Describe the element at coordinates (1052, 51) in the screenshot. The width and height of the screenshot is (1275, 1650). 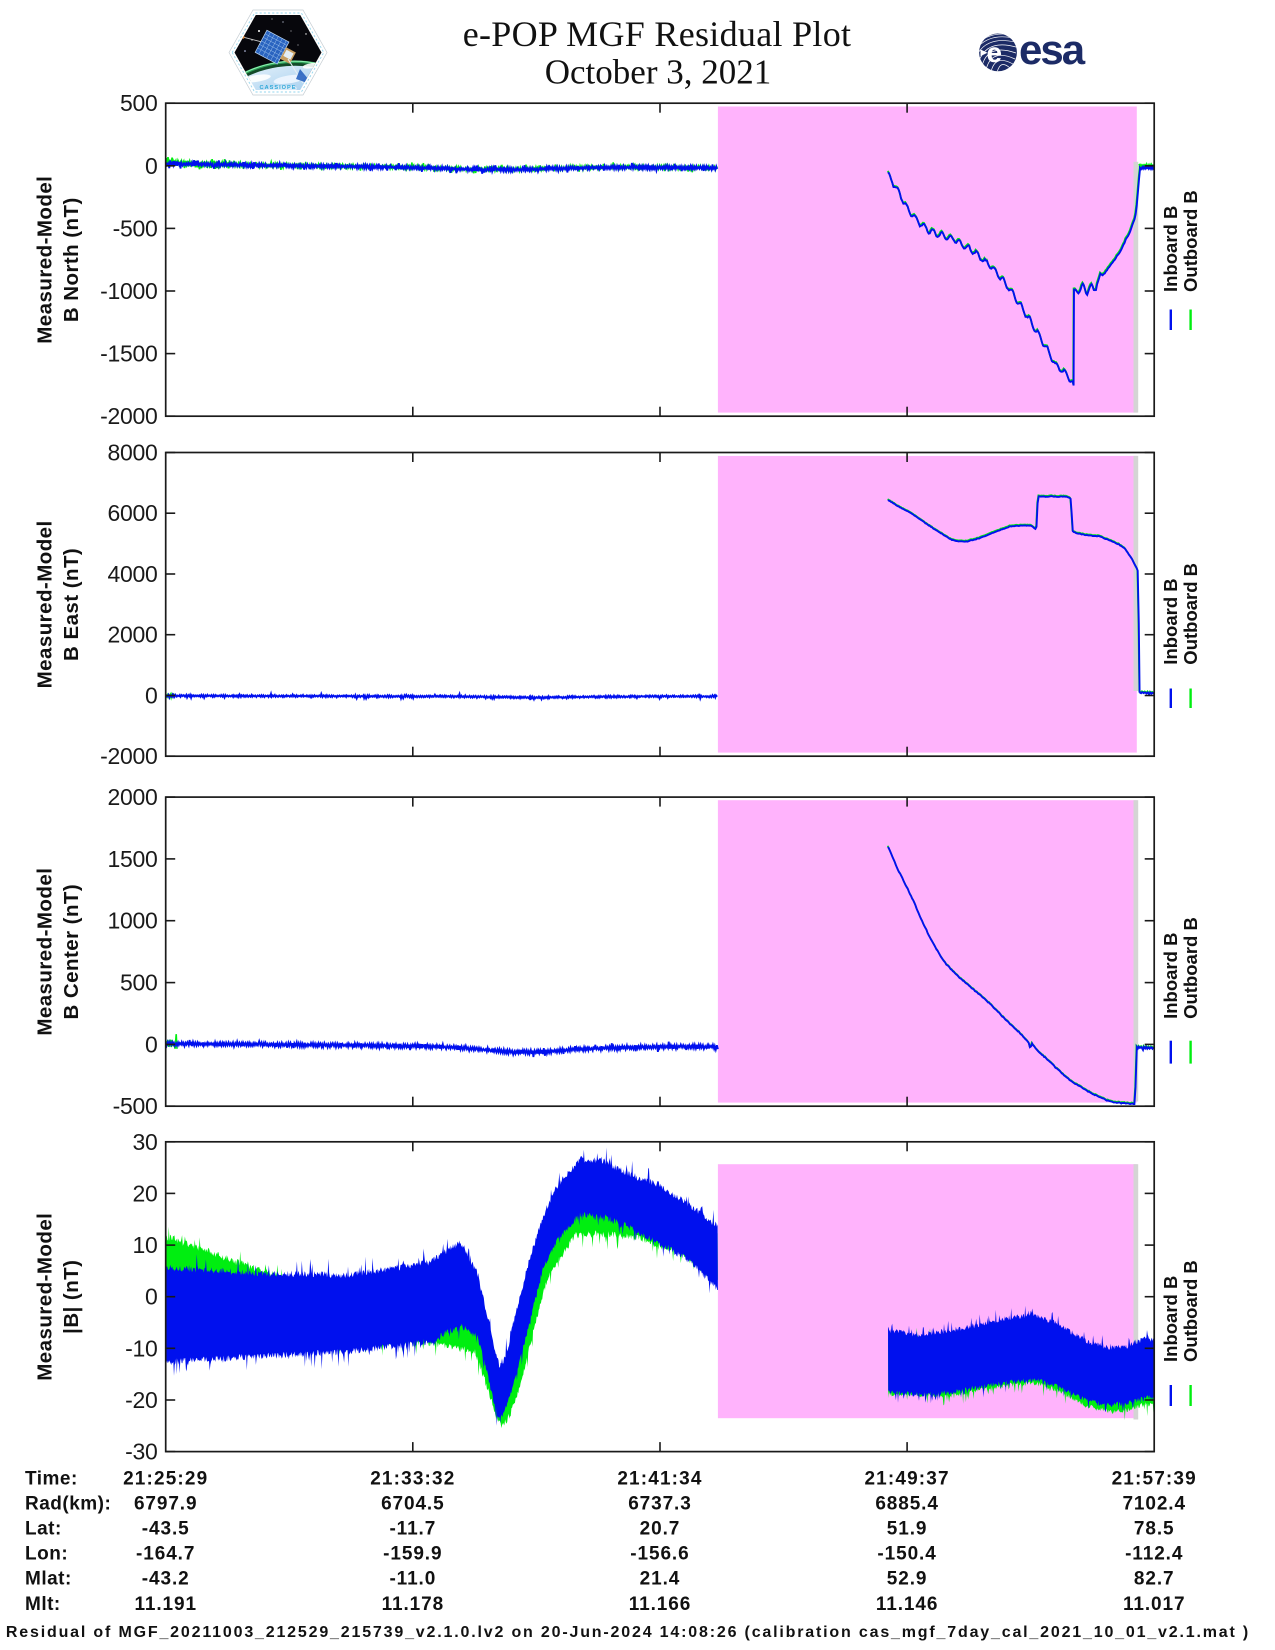
I see `svg-text: esa` at that location.